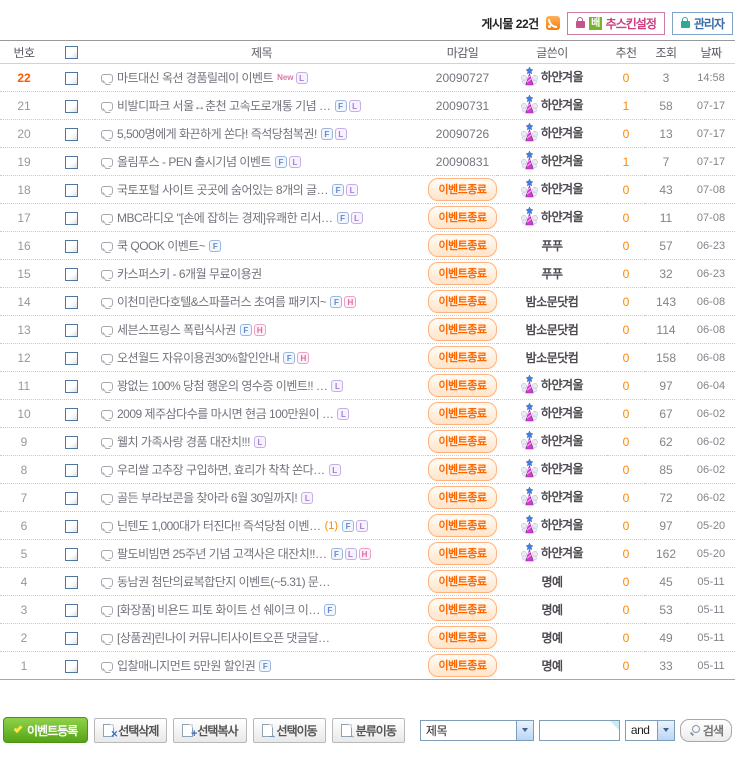 The width and height of the screenshot is (735, 777). Describe the element at coordinates (194, 162) in the screenshot. I see `post-title-link: 올림푸스 - PEN 출시기념 이벤트` at that location.